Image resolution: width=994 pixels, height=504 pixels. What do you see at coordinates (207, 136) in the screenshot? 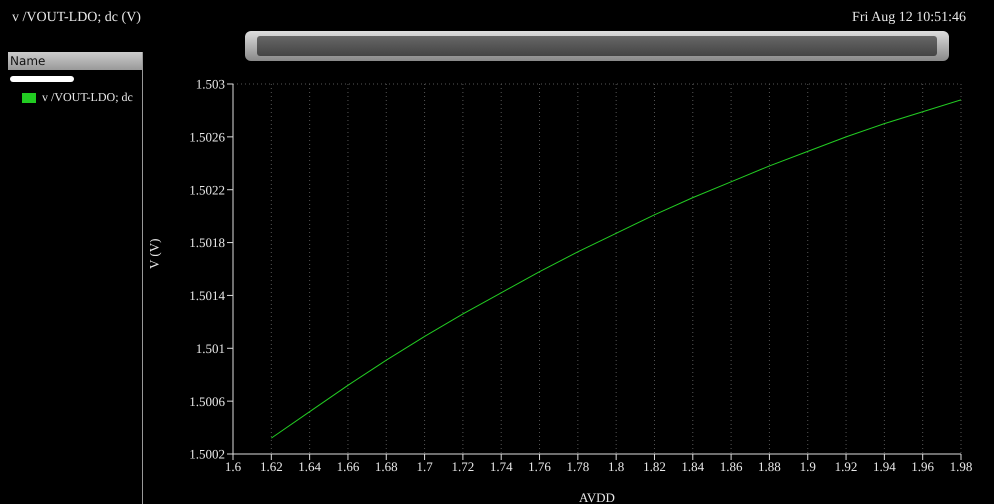
I see `y-tick-label: 1.5026` at bounding box center [207, 136].